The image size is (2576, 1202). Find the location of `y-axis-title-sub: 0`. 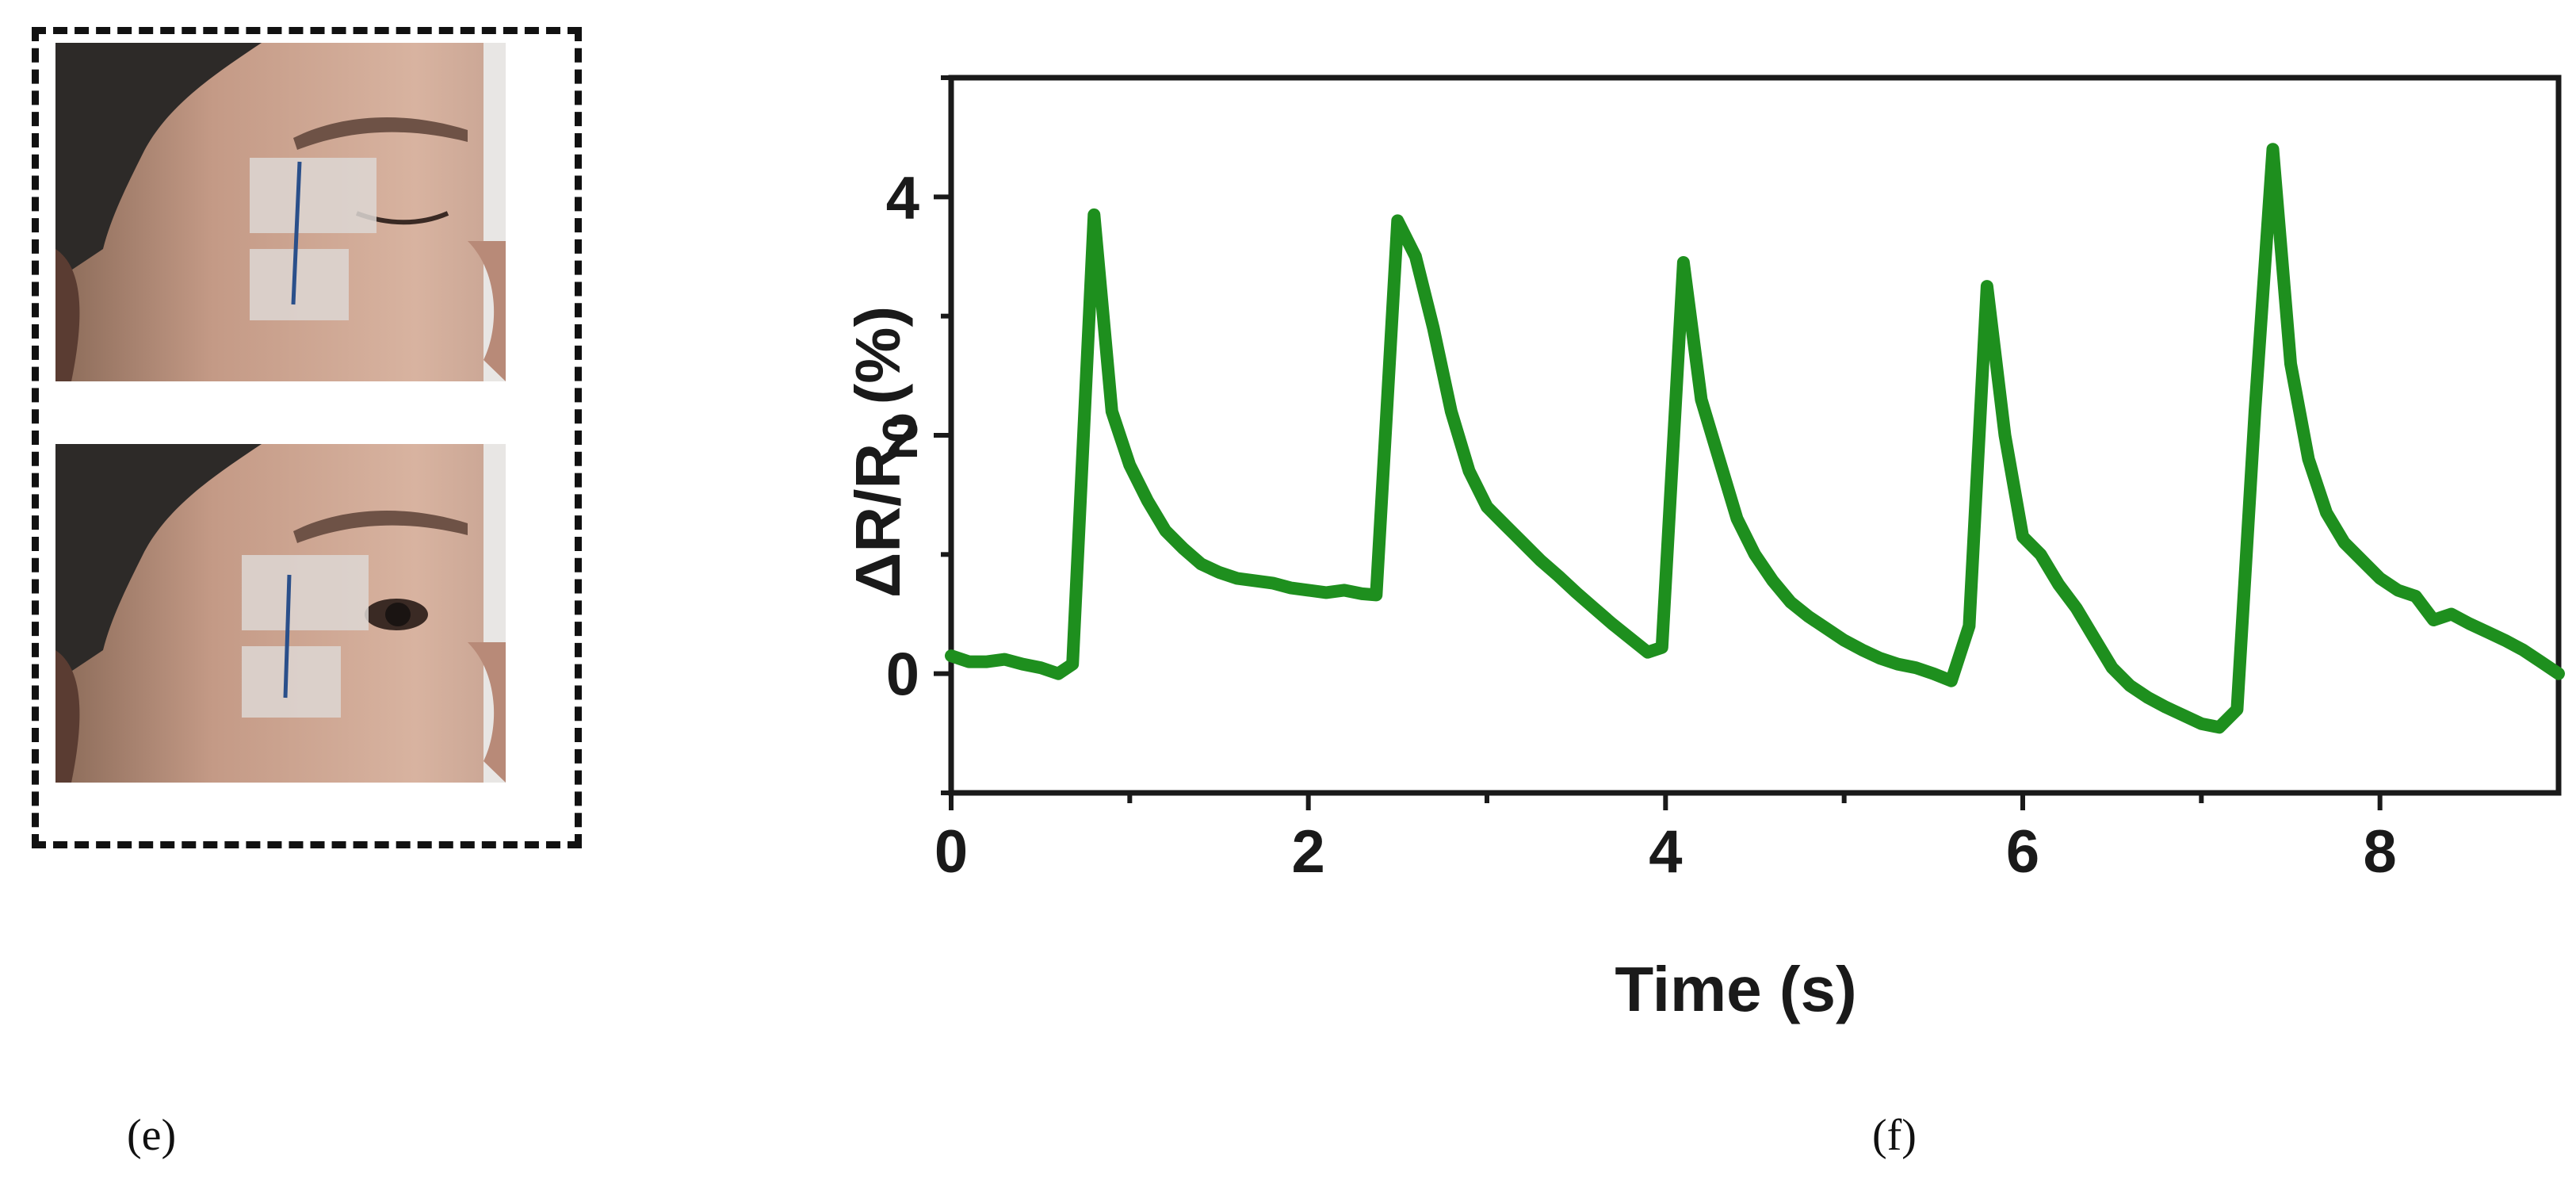

y-axis-title-sub: 0 is located at coordinates (901, 428).